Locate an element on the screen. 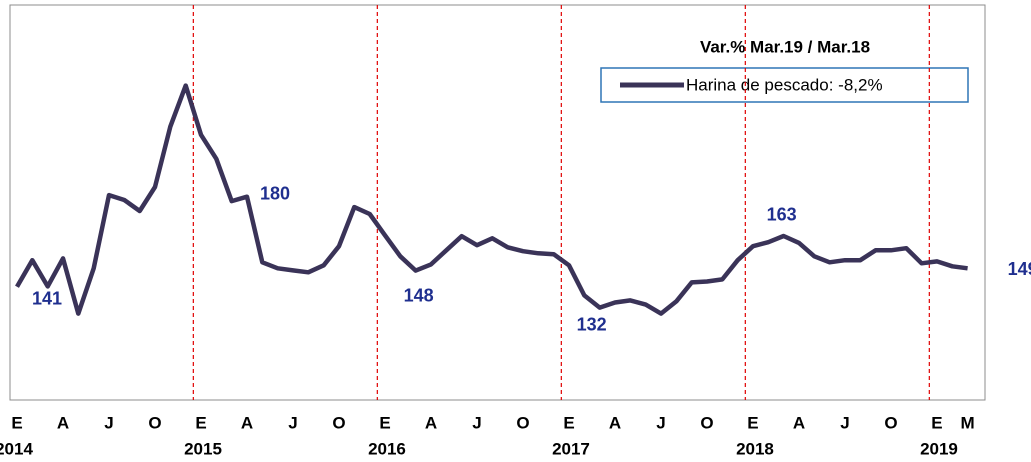 This screenshot has height=462, width=1031. x-tick-label: M is located at coordinates (968, 422).